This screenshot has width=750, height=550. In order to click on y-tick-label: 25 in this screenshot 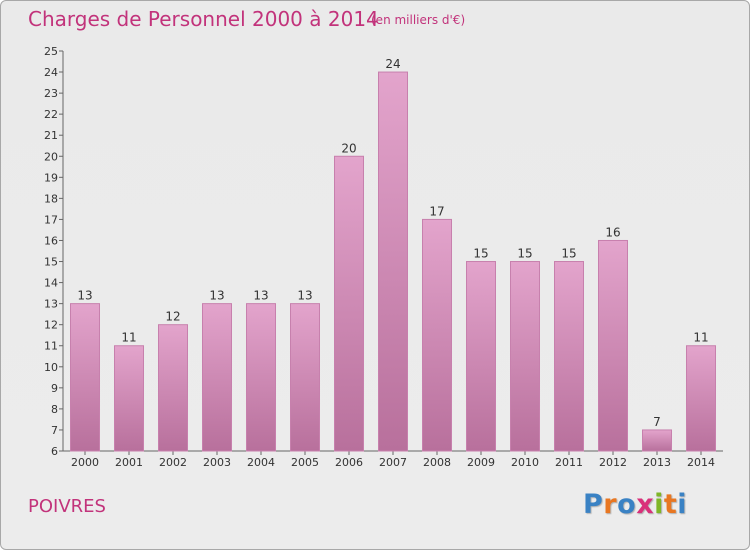, I will do `click(51, 51)`.